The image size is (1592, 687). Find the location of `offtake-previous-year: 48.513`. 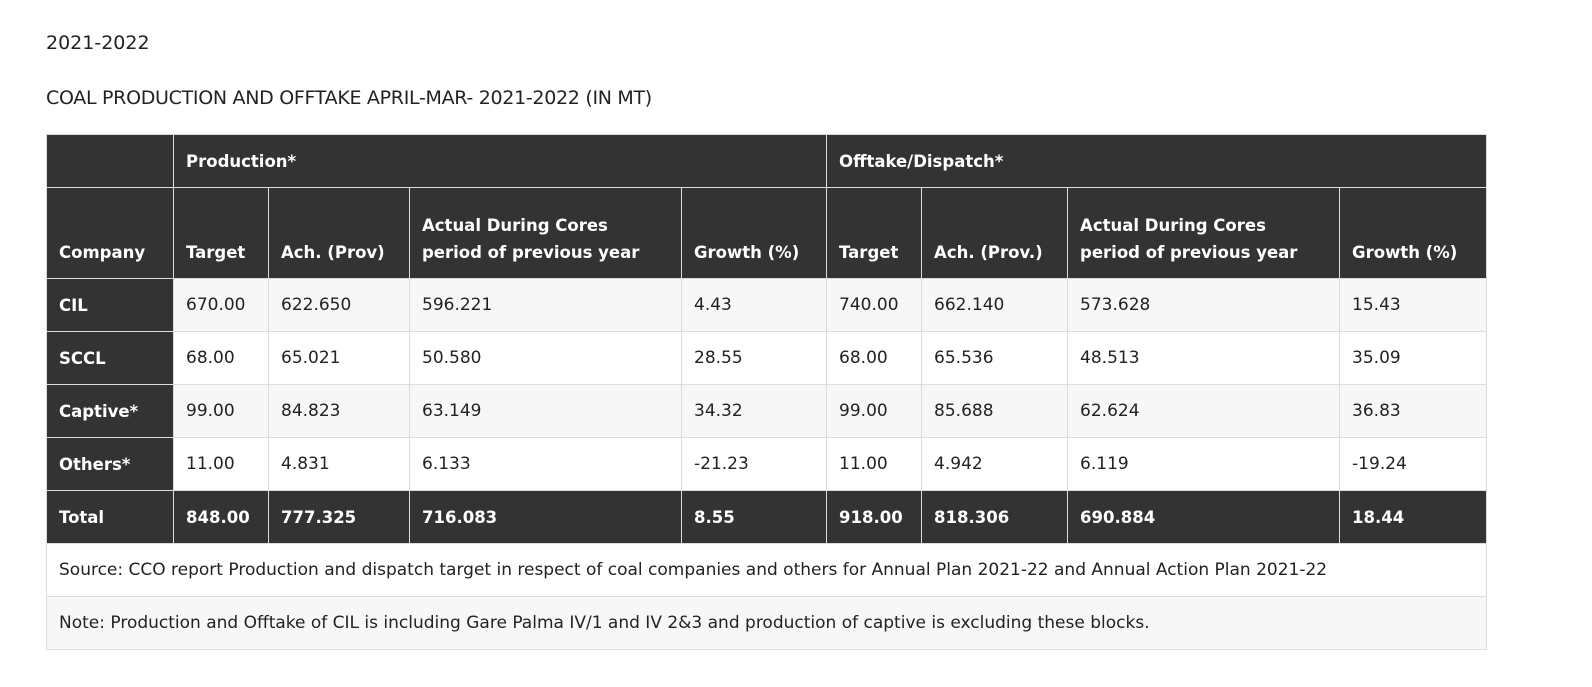

offtake-previous-year: 48.513 is located at coordinates (1204, 358).